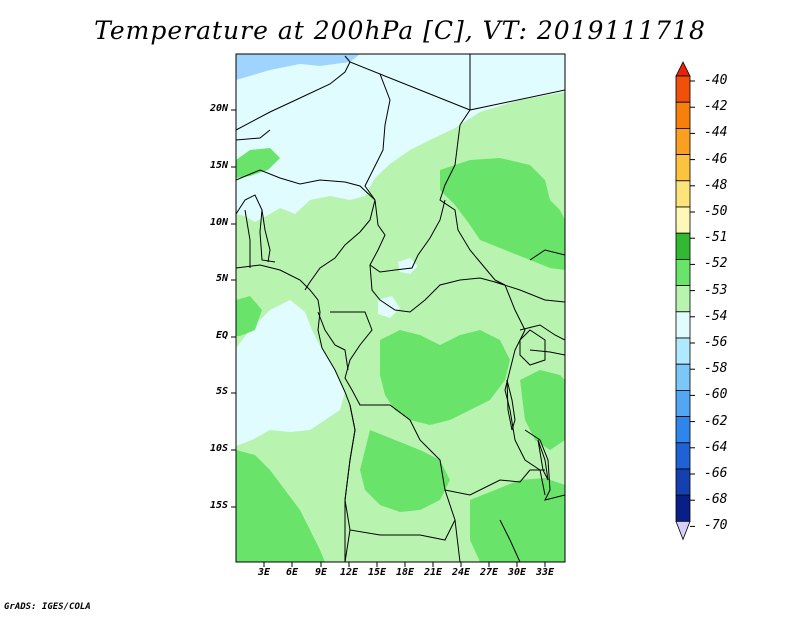 The image size is (800, 618). Describe the element at coordinates (218, 505) in the screenshot. I see `lat-label-15s: 15S` at that location.